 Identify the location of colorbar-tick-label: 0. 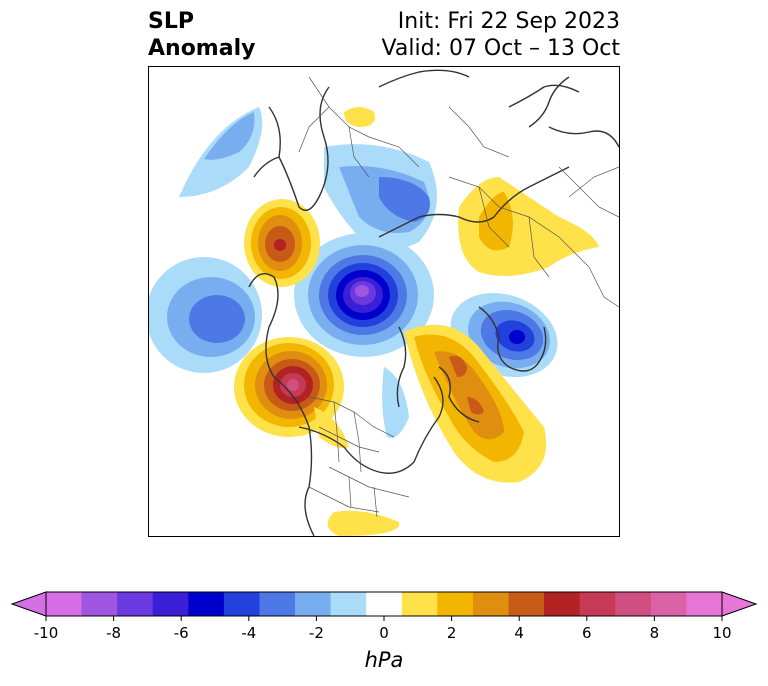
(384, 633).